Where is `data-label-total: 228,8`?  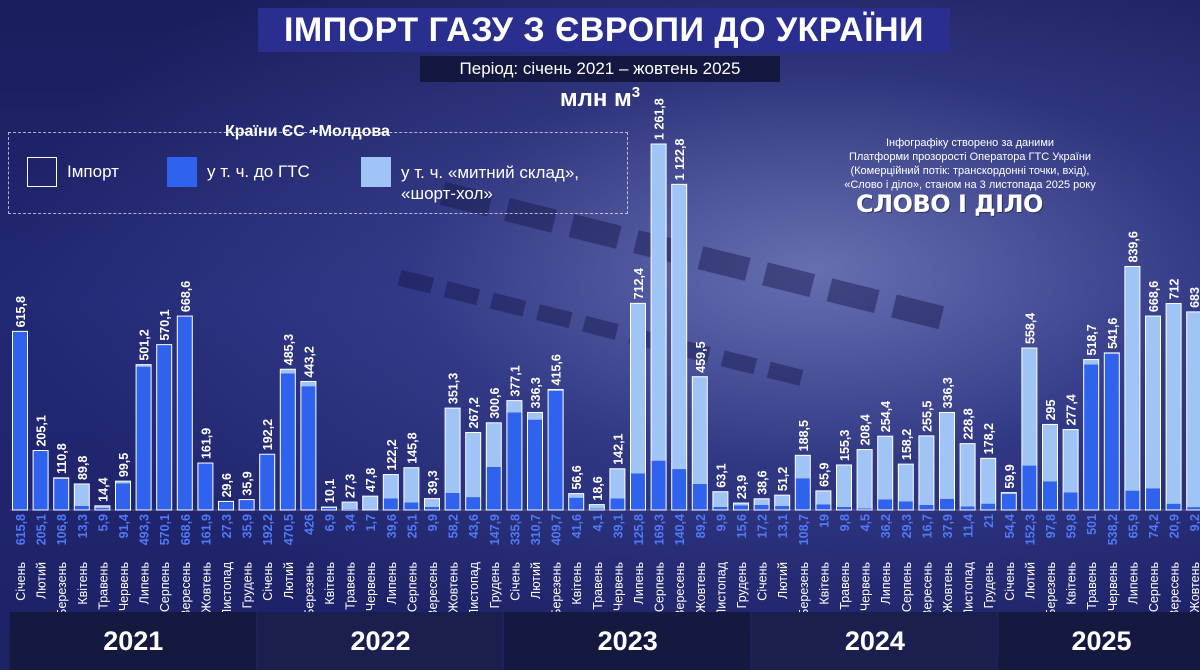 data-label-total: 228,8 is located at coordinates (969, 423).